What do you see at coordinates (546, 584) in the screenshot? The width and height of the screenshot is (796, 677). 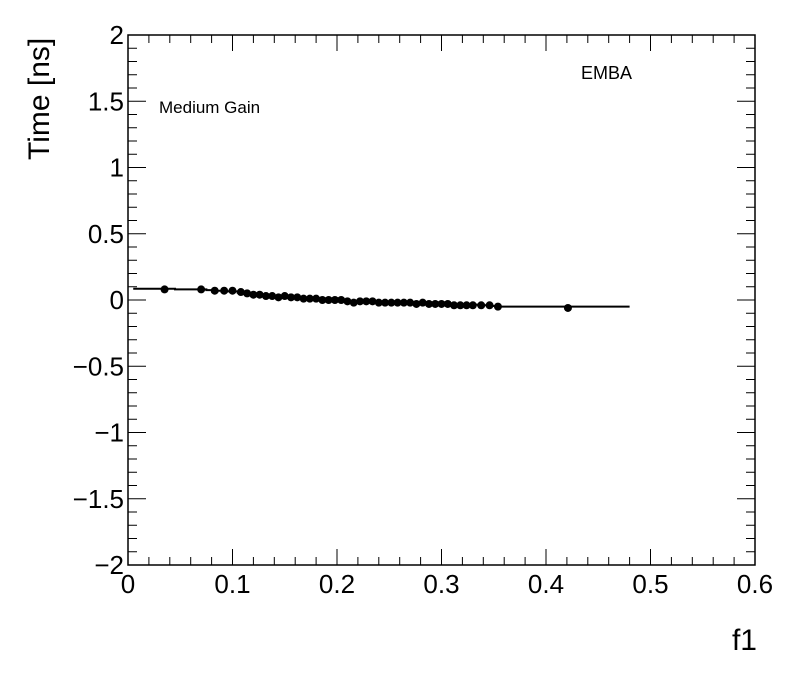 I see `x-tick-label: 0.4` at bounding box center [546, 584].